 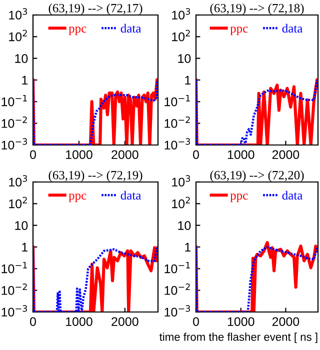 What do you see at coordinates (257, 9) in the screenshot?
I see `chart-title: (63,19) --> (72,18)` at bounding box center [257, 9].